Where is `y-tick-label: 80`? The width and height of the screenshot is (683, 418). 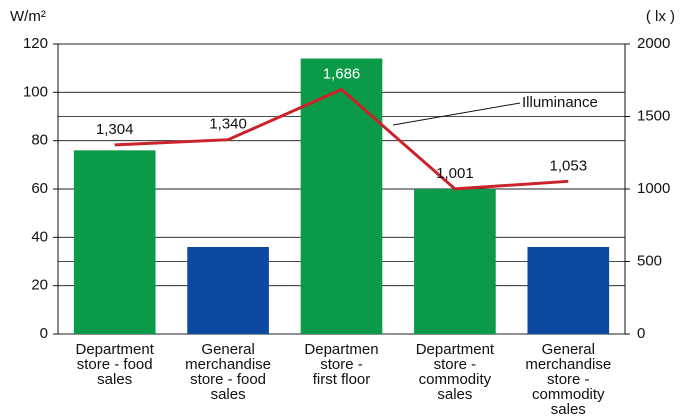
y-tick-label: 80 is located at coordinates (39, 140).